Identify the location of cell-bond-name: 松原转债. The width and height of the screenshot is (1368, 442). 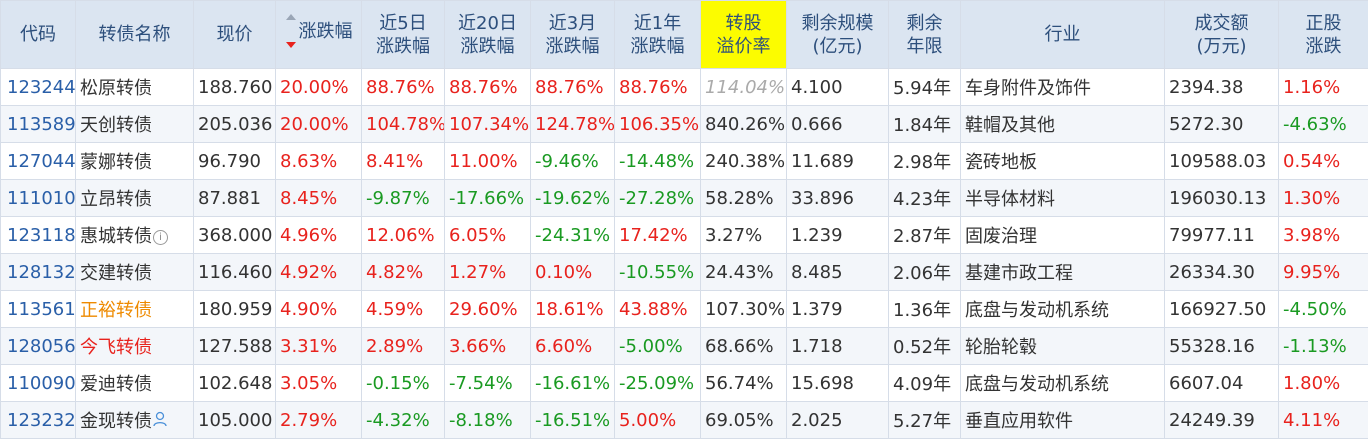
(134, 87).